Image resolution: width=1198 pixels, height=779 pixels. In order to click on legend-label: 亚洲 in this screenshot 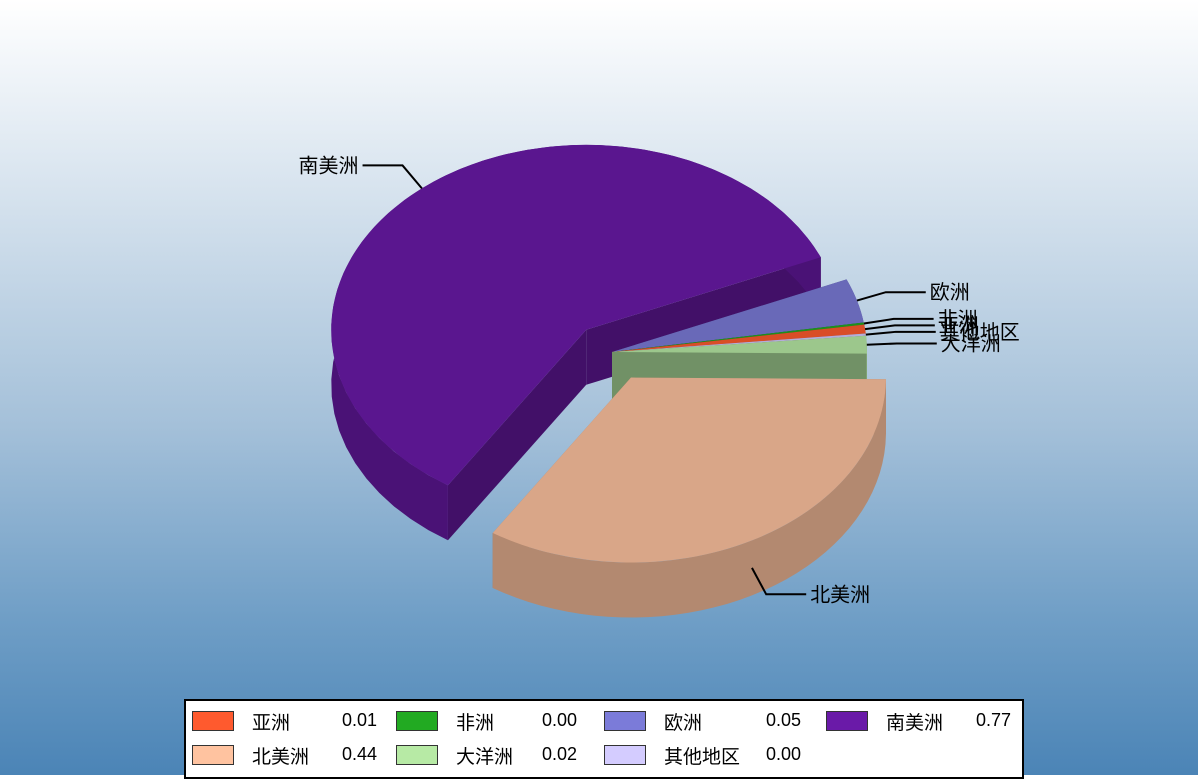, I will do `click(271, 721)`.